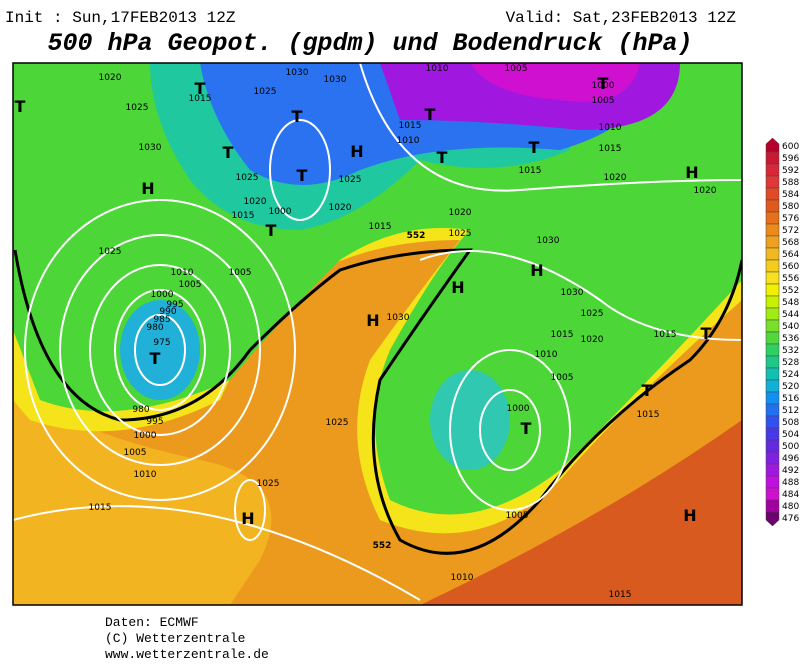 This screenshot has height=671, width=812. Describe the element at coordinates (187, 654) in the screenshot. I see `footer-line: www.wetterzentrale.de` at that location.